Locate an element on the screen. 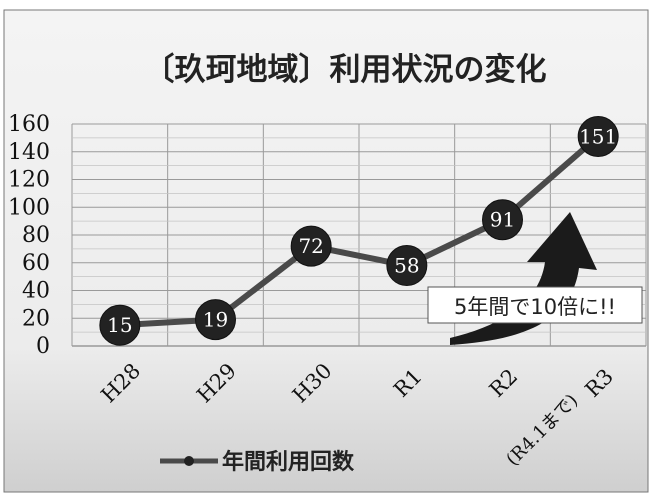 The height and width of the screenshot is (495, 657). annotation-box: 5年間で10倍に!! is located at coordinates (535, 305).